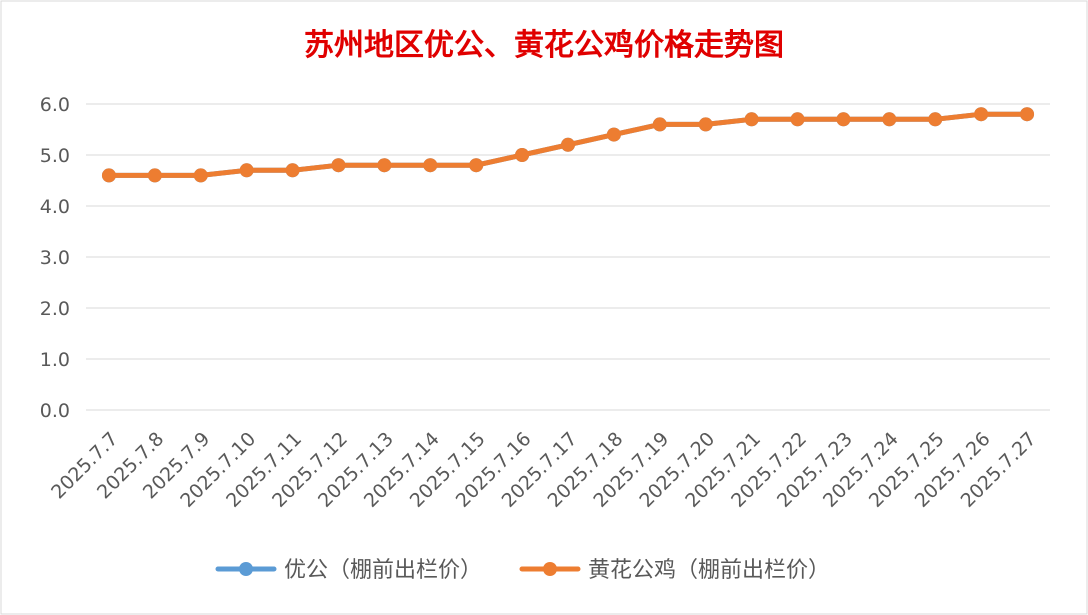 The width and height of the screenshot is (1088, 615). I want to click on y-tick-label: 3.0, so click(55, 258).